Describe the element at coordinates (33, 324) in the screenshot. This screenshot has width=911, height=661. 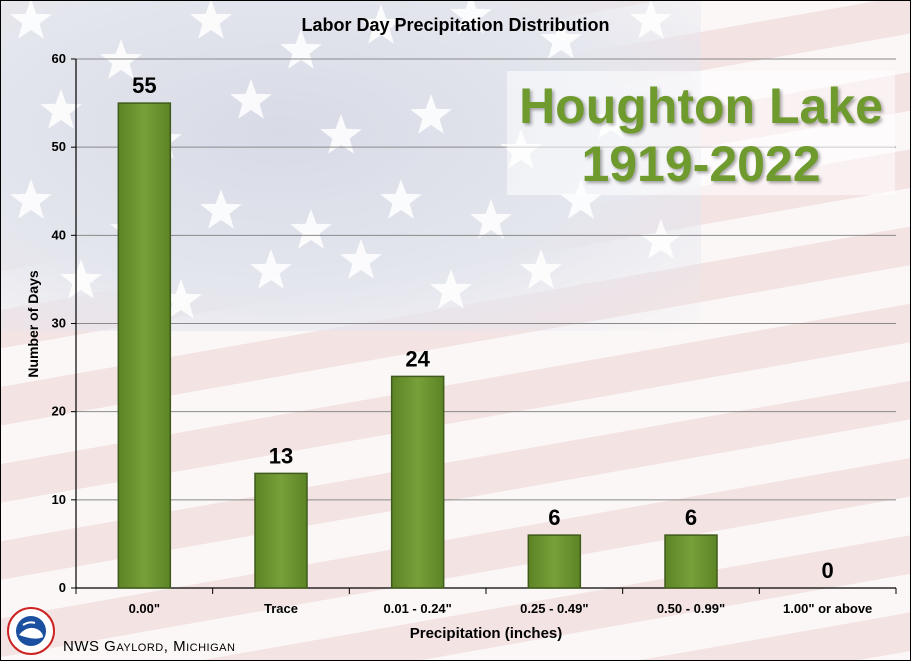
I see `y-axis-label: Number of Days` at that location.